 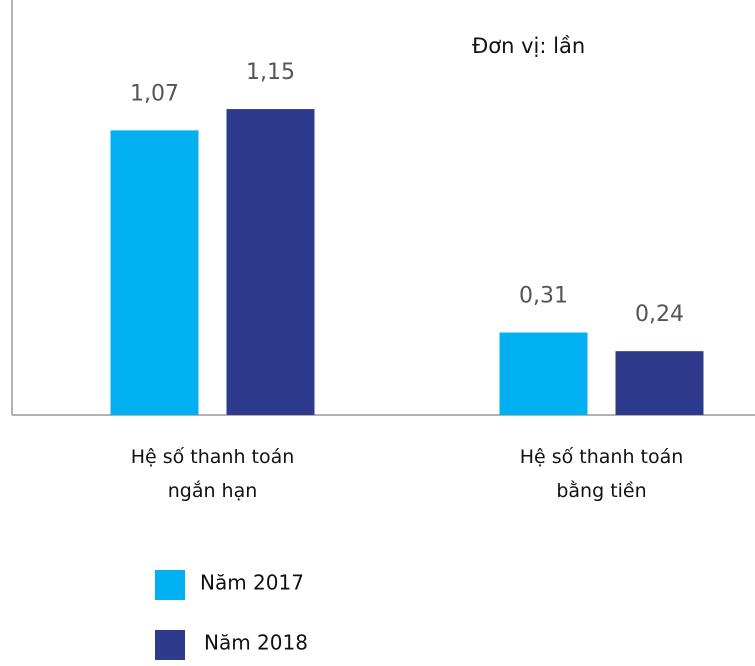 I want to click on x-tick-label: Hệ số thanh toán bằng tiền, so click(x=601, y=474).